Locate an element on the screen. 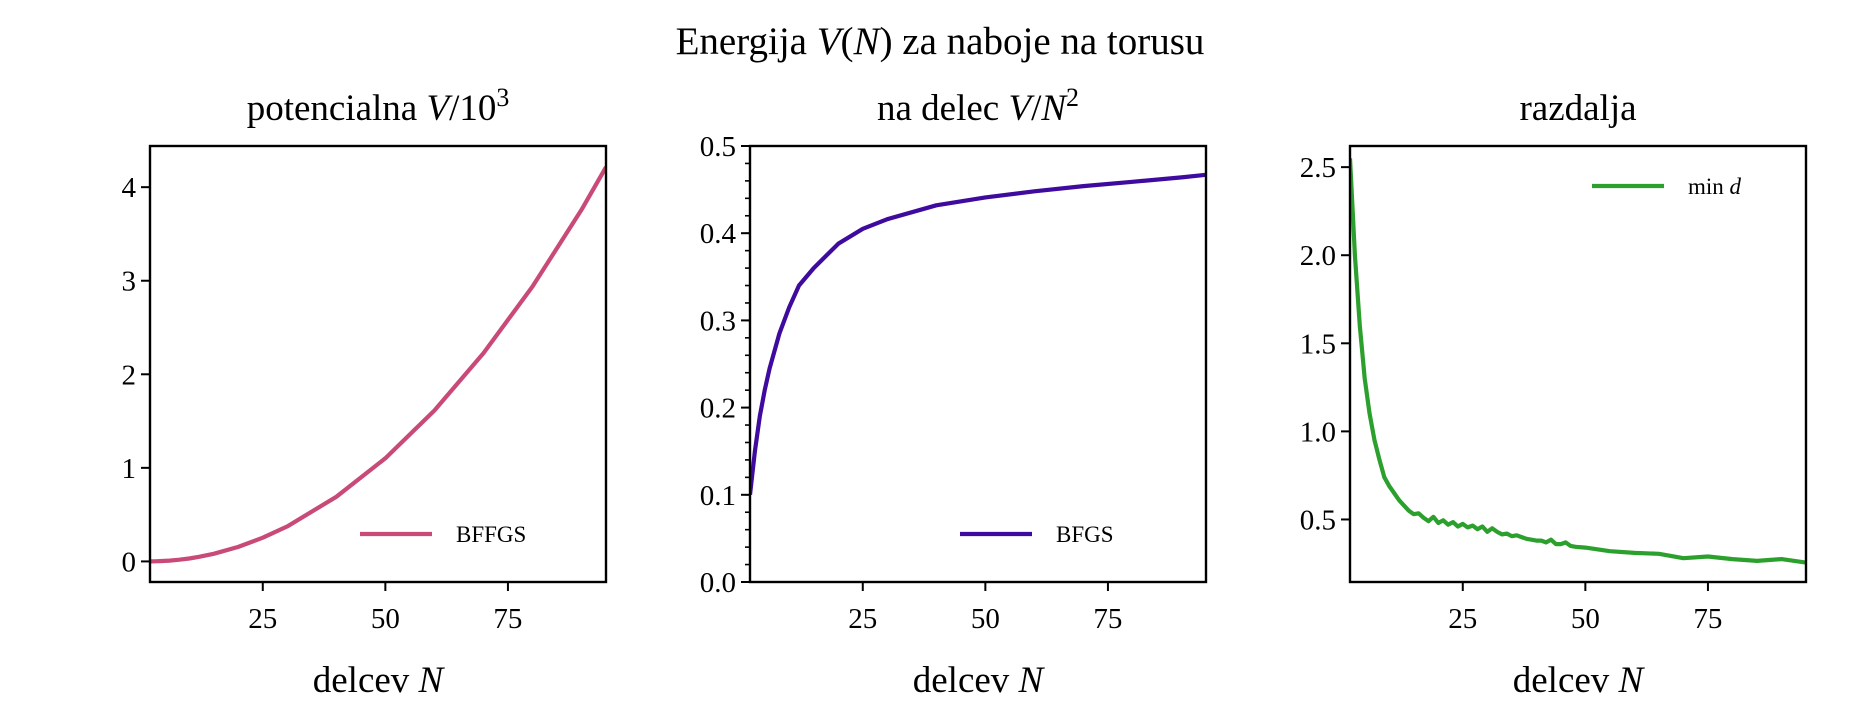 The image size is (1860, 720). y-tick-label: 1.5 is located at coordinates (1318, 344).